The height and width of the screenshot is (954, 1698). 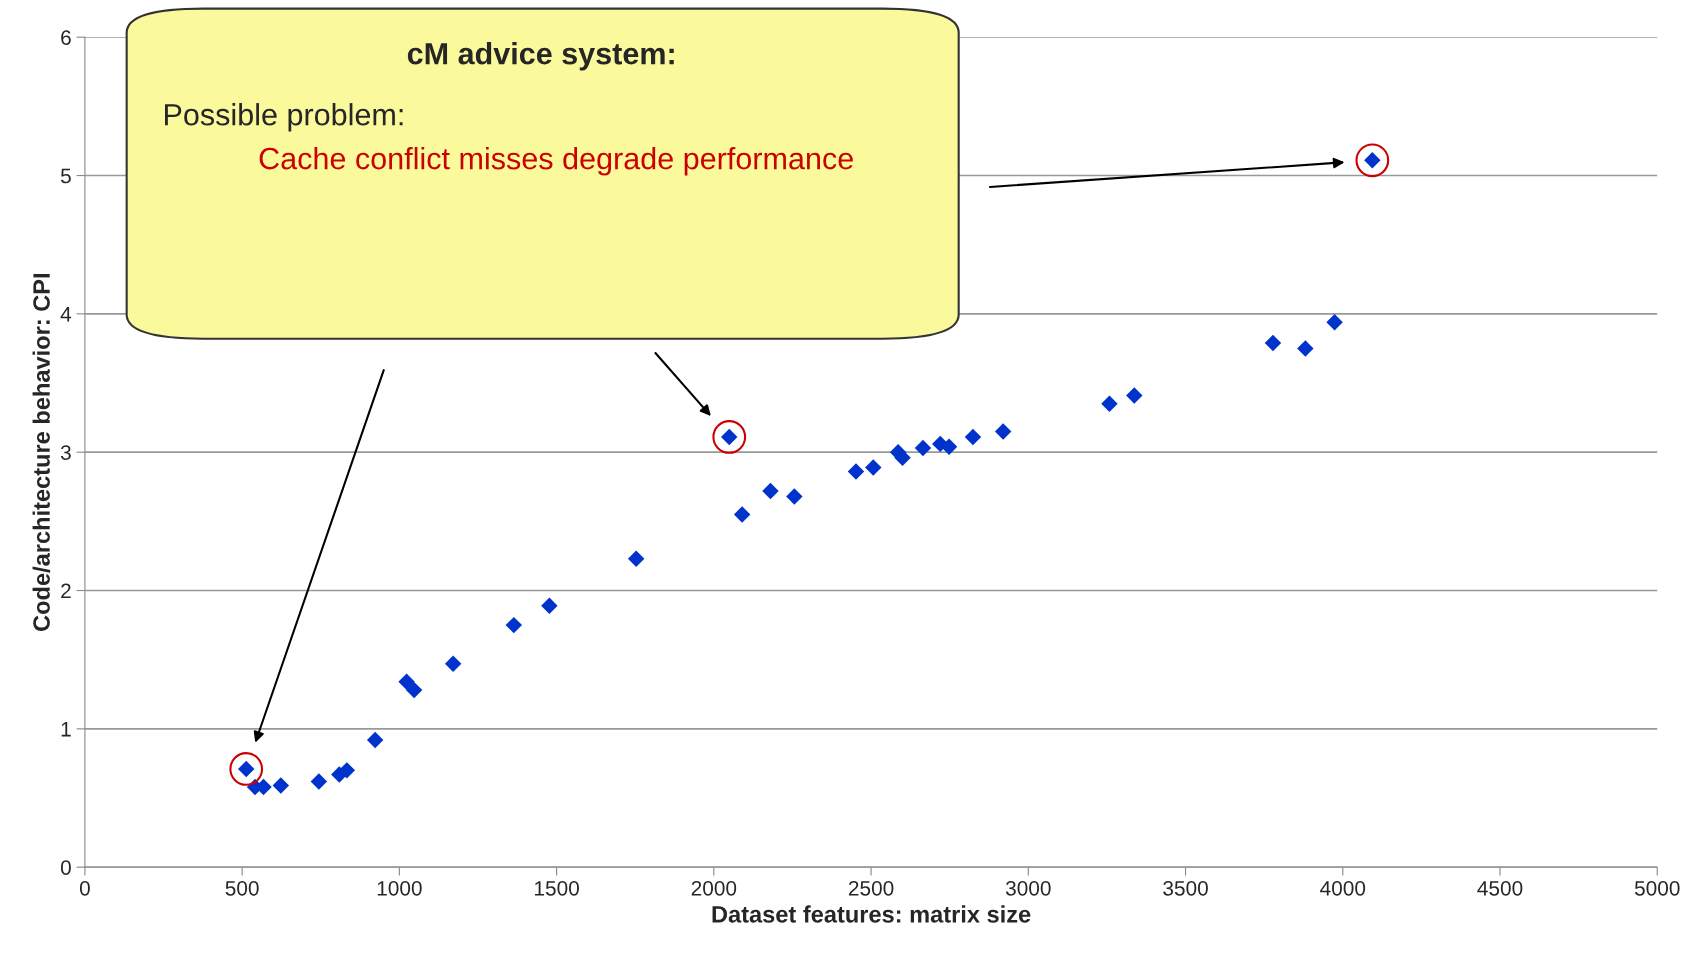 What do you see at coordinates (714, 888) in the screenshot?
I see `x-tick-label: 2000` at bounding box center [714, 888].